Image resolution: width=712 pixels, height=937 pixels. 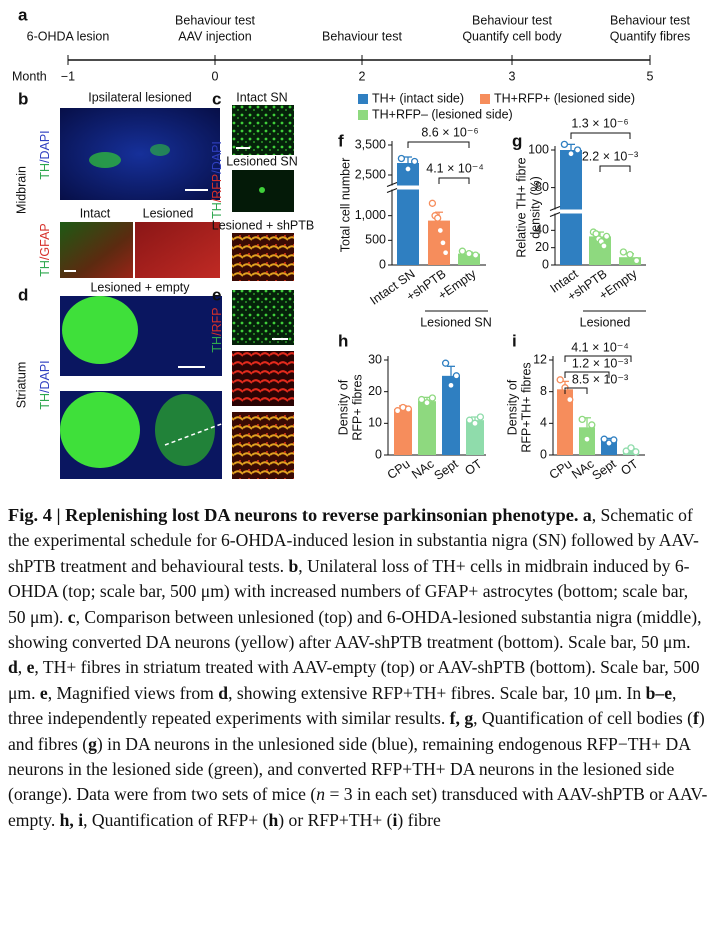 I want to click on x-tick-label: OT, so click(x=473, y=467).